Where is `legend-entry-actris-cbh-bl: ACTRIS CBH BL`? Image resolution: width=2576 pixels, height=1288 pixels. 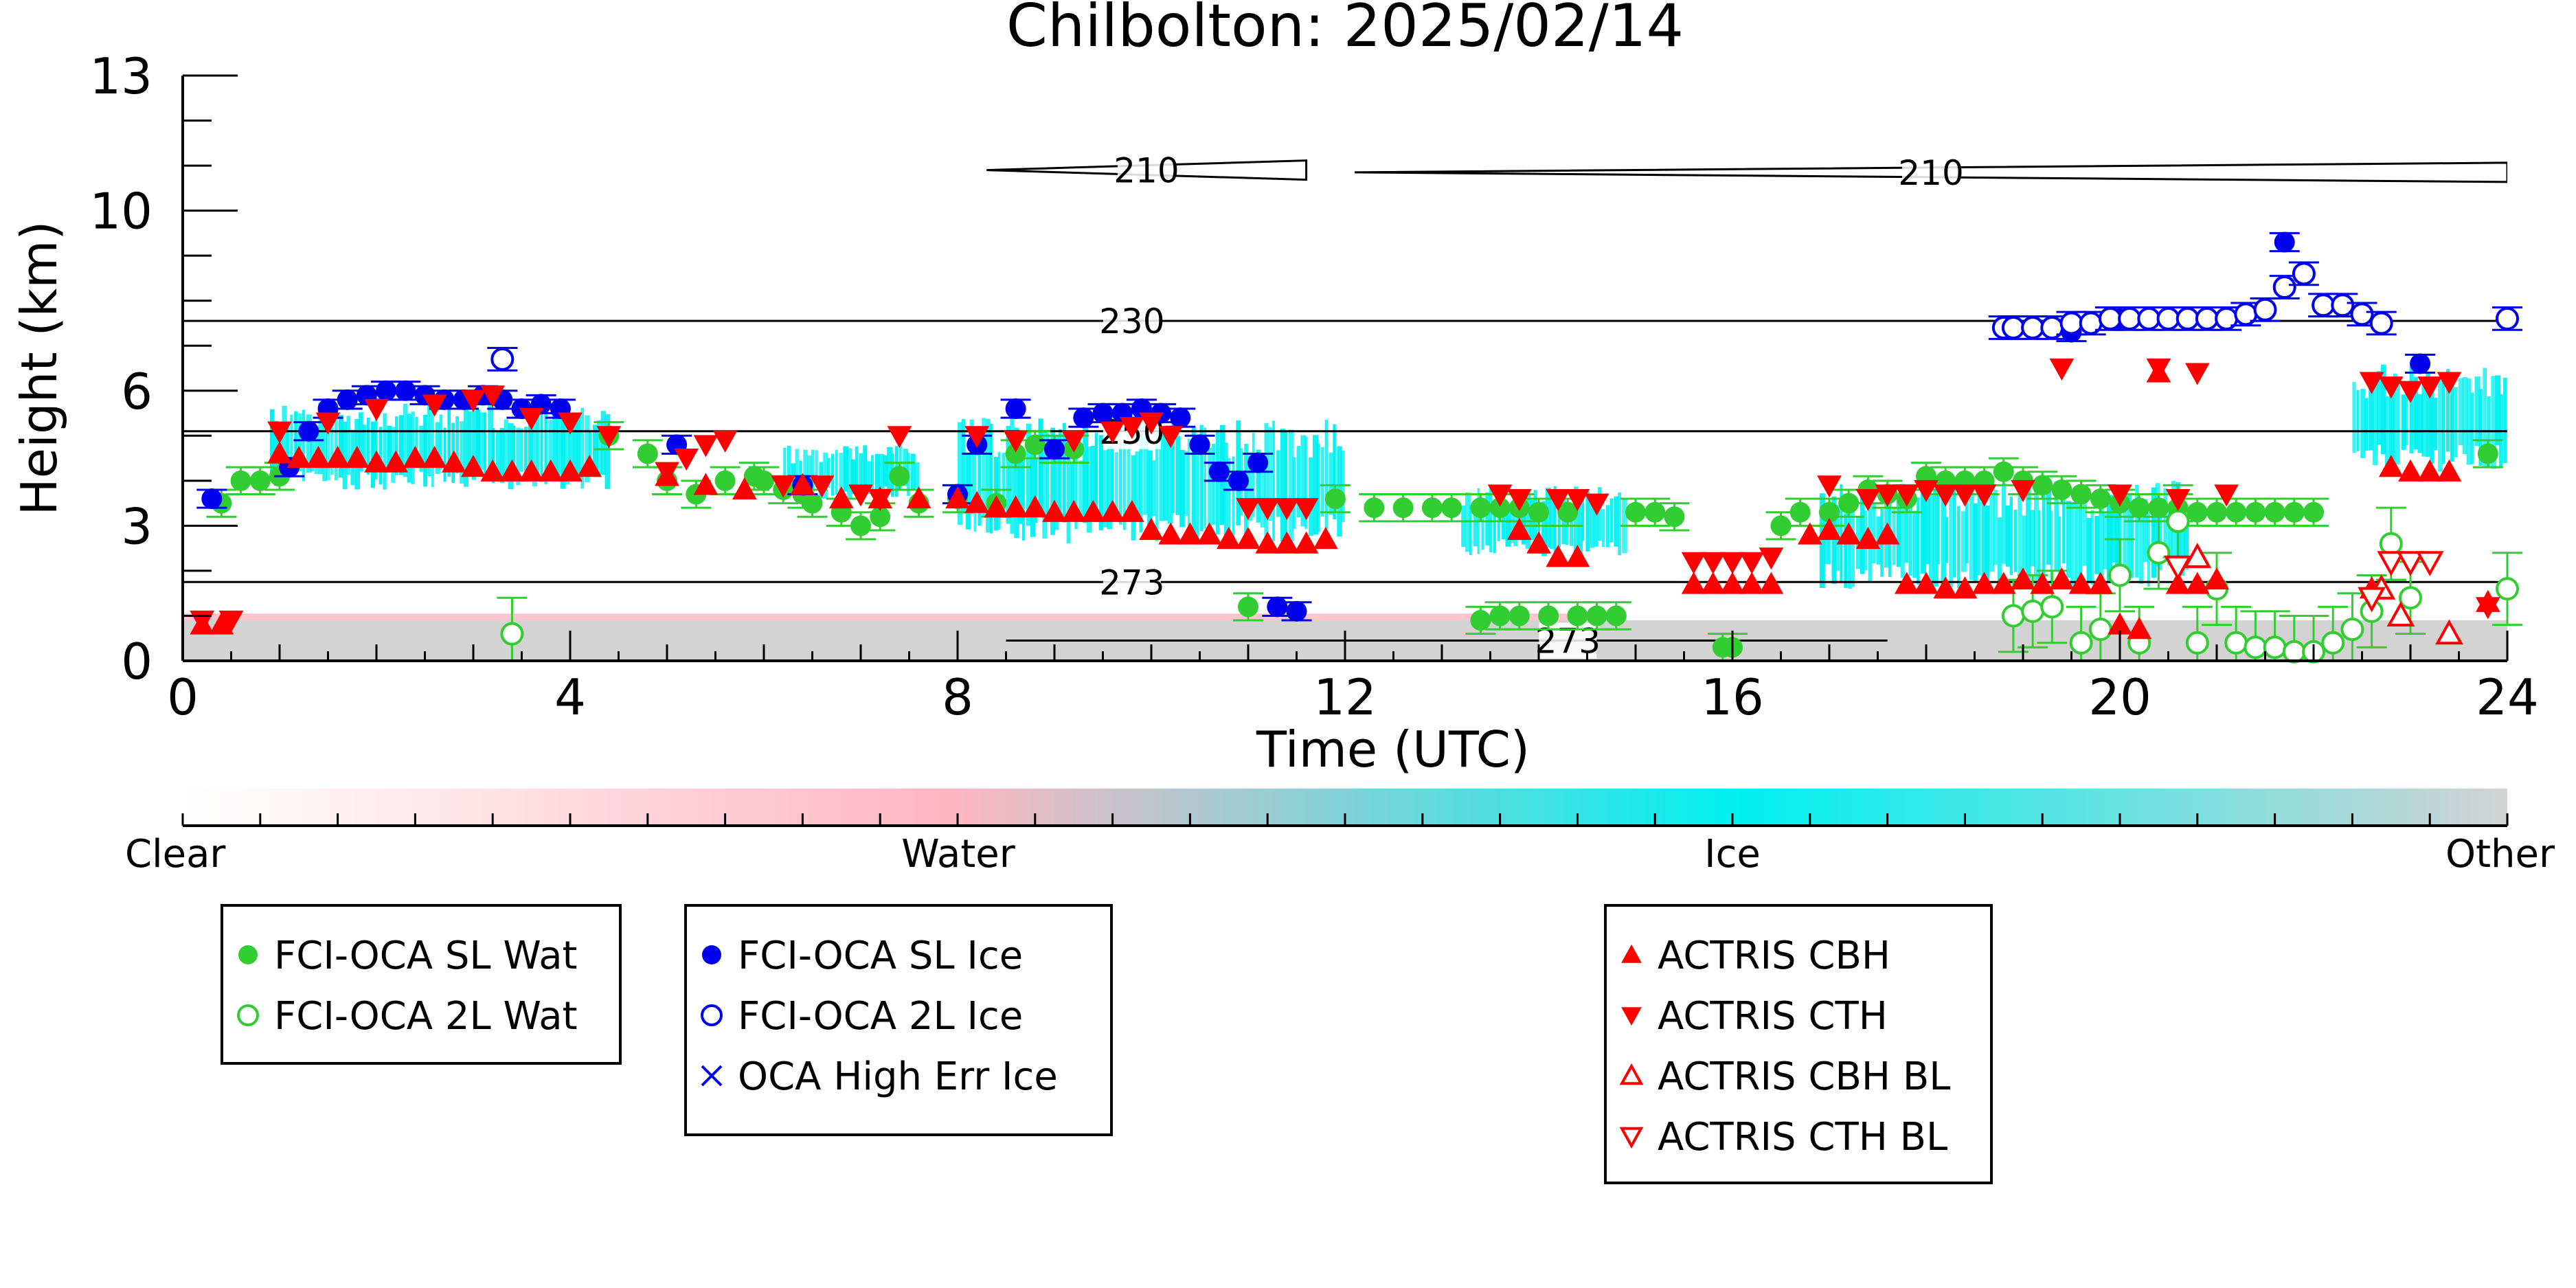 legend-entry-actris-cbh-bl: ACTRIS CBH BL is located at coordinates (1804, 1076).